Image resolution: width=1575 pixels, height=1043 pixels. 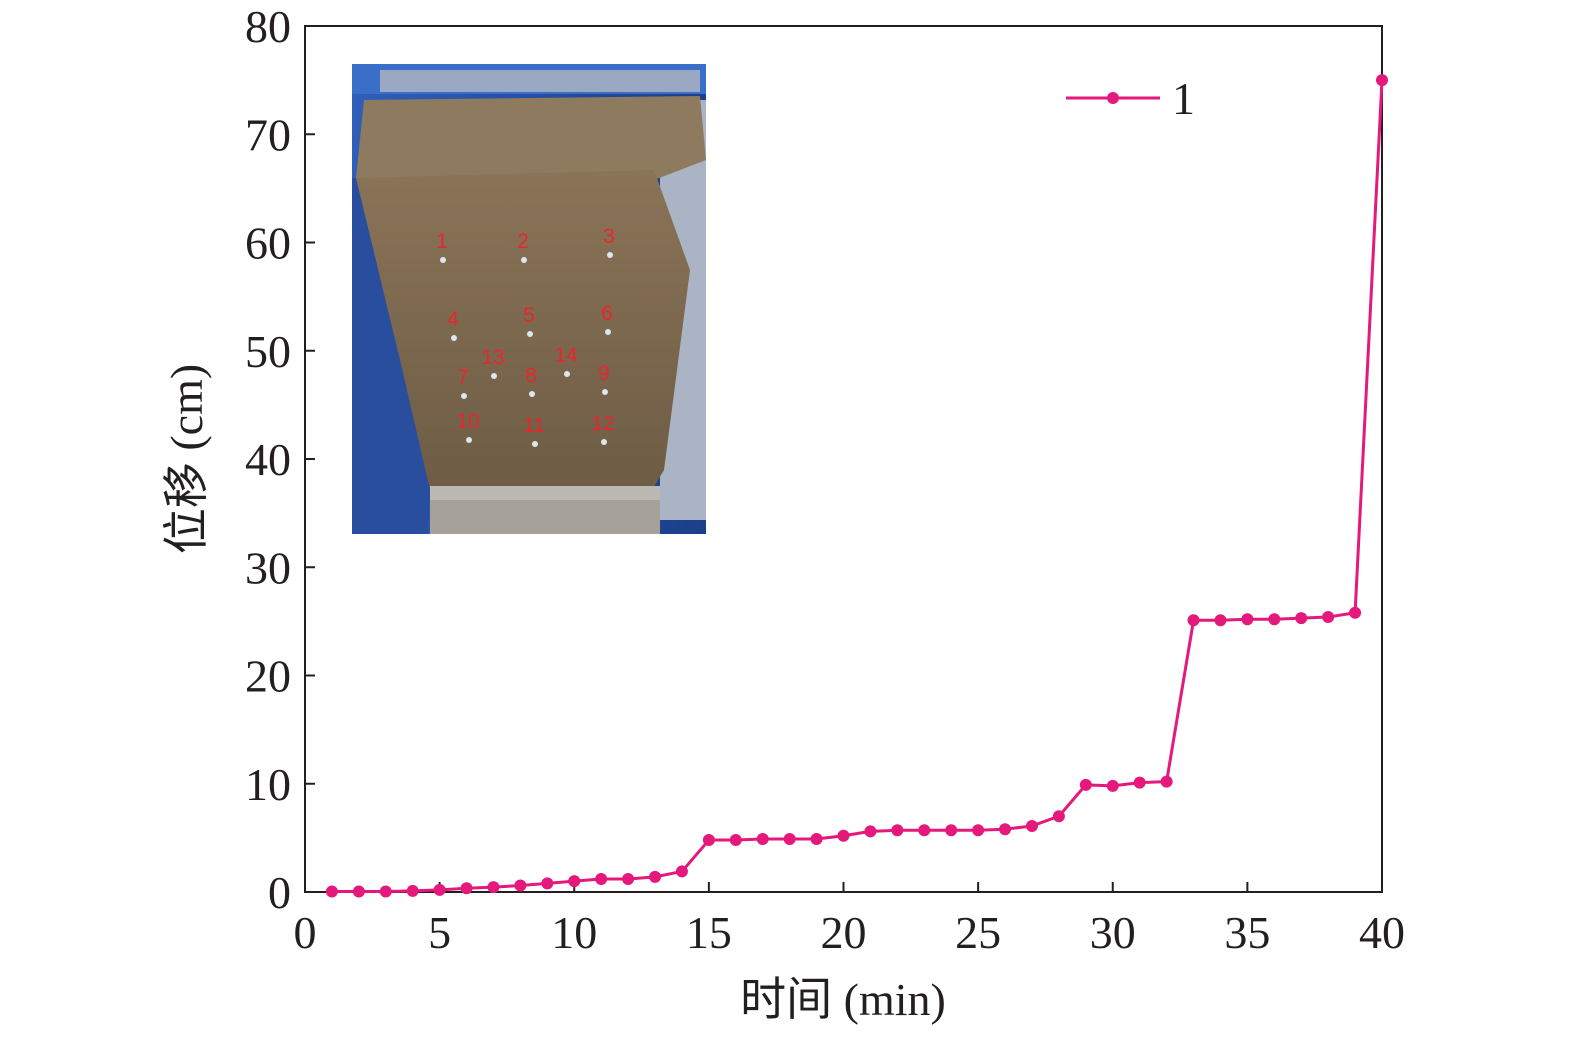 What do you see at coordinates (279, 892) in the screenshot?
I see `y-tick-label: 0` at bounding box center [279, 892].